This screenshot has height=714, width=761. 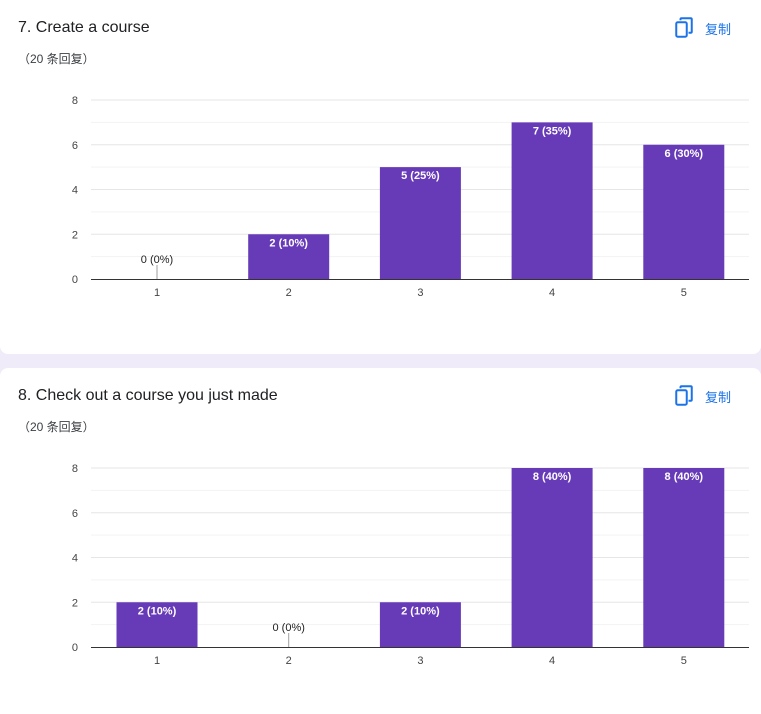 What do you see at coordinates (420, 176) in the screenshot?
I see `data-label: 5 (25%)` at bounding box center [420, 176].